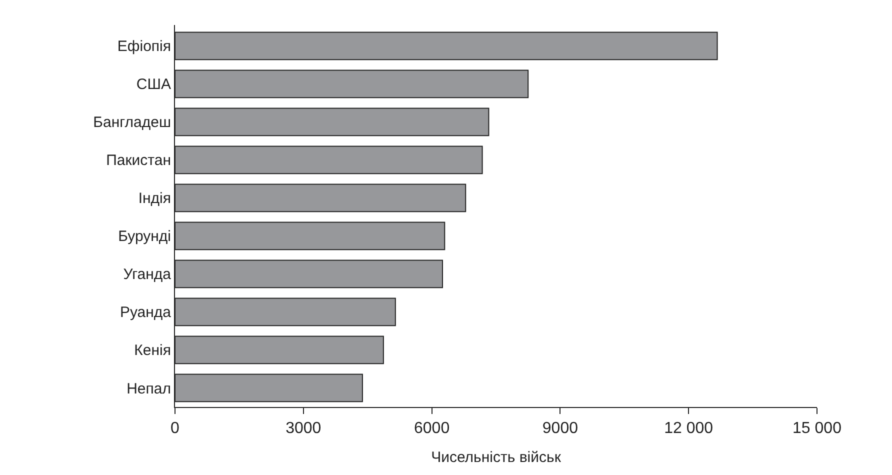 The width and height of the screenshot is (892, 475). I want to click on y-tick-label: США, so click(153, 85).